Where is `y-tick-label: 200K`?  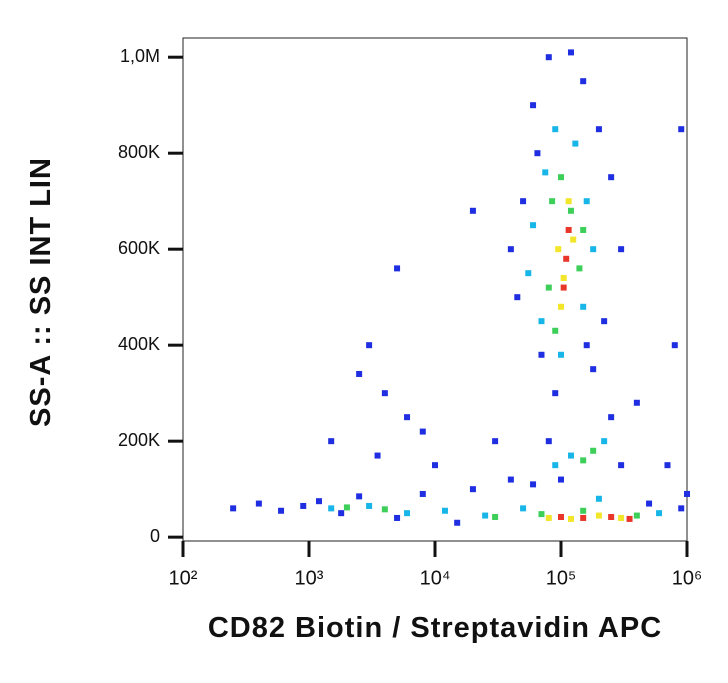
y-tick-label: 200K is located at coordinates (139, 440).